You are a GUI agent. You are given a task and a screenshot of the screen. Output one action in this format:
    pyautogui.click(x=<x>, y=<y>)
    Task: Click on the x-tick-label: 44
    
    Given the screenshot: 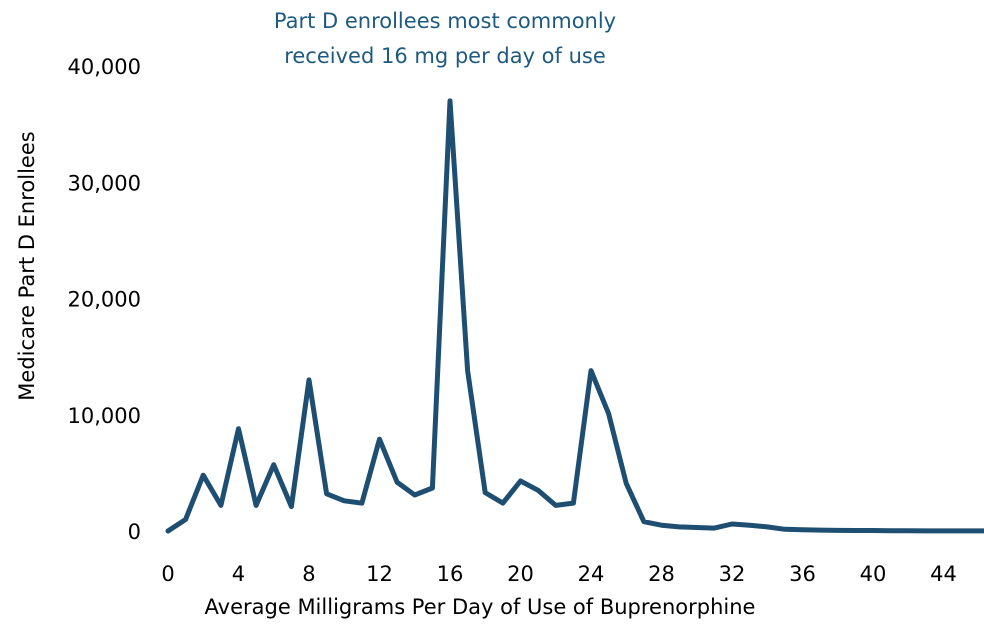 What is the action you would take?
    pyautogui.click(x=943, y=574)
    